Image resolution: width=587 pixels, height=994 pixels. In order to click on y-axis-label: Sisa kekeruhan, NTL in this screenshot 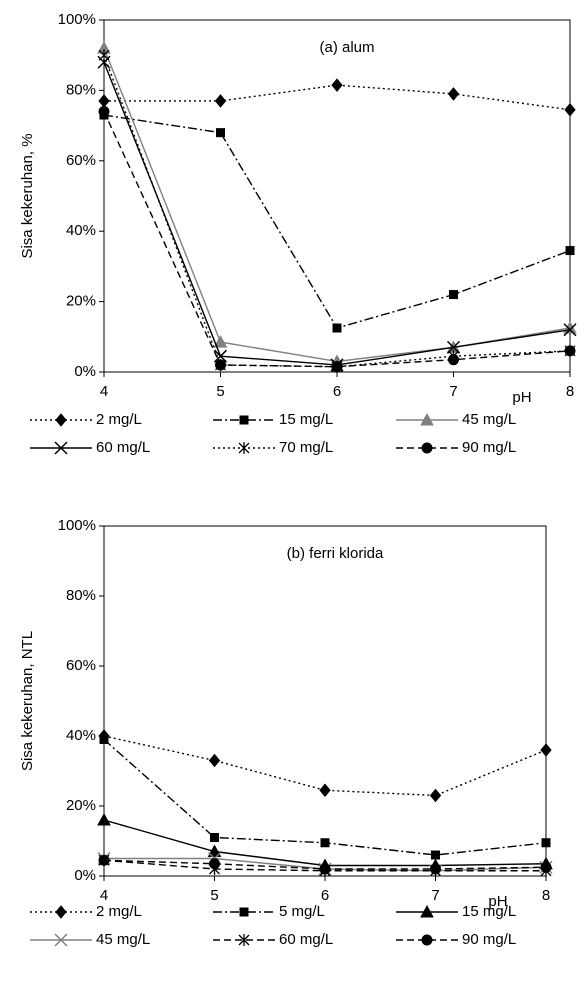, I will do `click(27, 701)`.